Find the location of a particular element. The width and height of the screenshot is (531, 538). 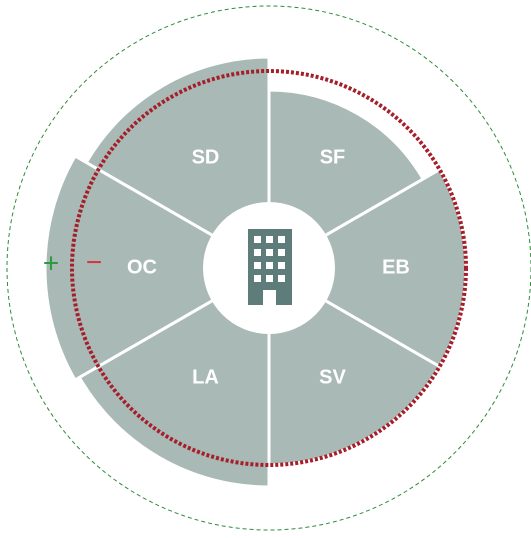

segment-label: SF is located at coordinates (333, 157).